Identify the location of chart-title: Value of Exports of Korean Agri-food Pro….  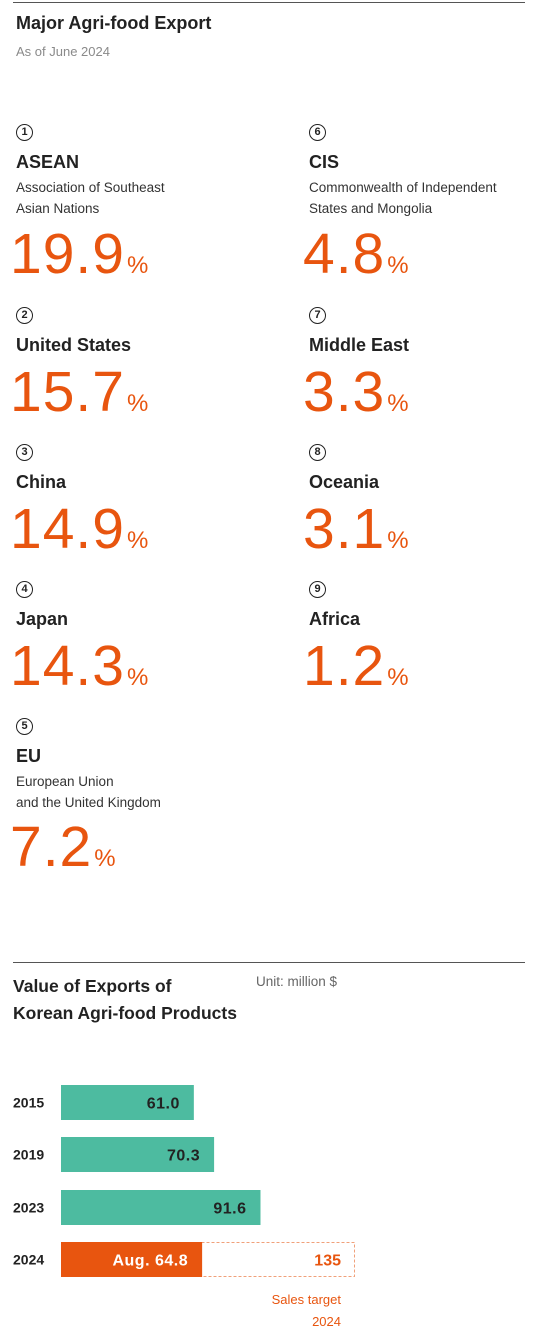
(125, 999).